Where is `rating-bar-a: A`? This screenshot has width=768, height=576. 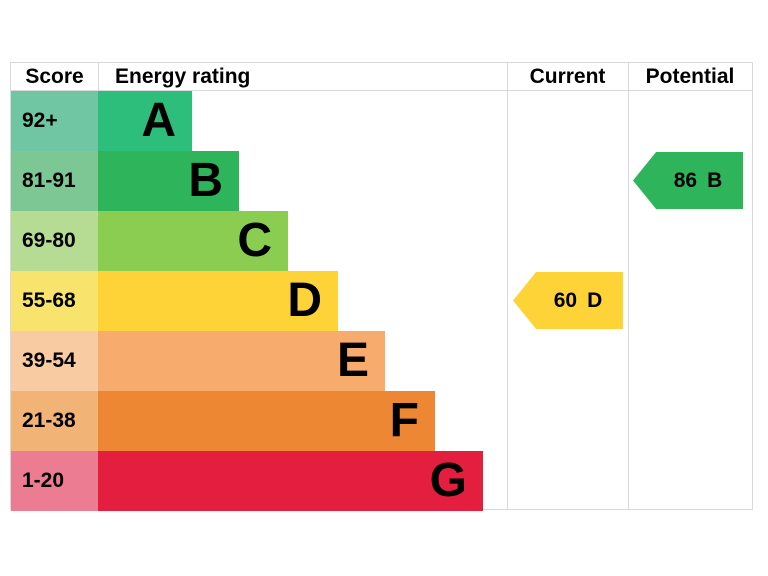 rating-bar-a: A is located at coordinates (145, 121).